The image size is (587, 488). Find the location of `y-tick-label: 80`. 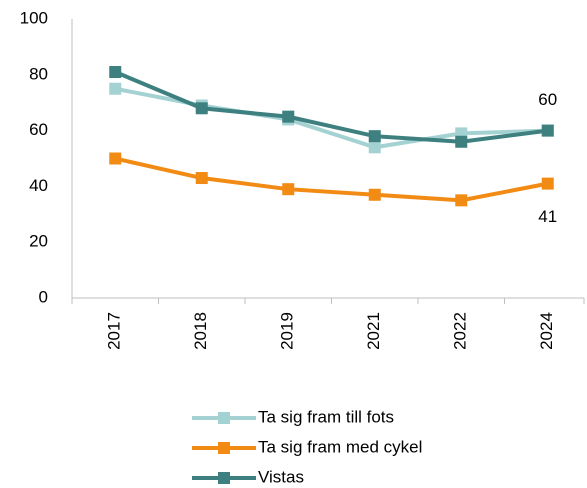

y-tick-label: 80 is located at coordinates (38, 73).